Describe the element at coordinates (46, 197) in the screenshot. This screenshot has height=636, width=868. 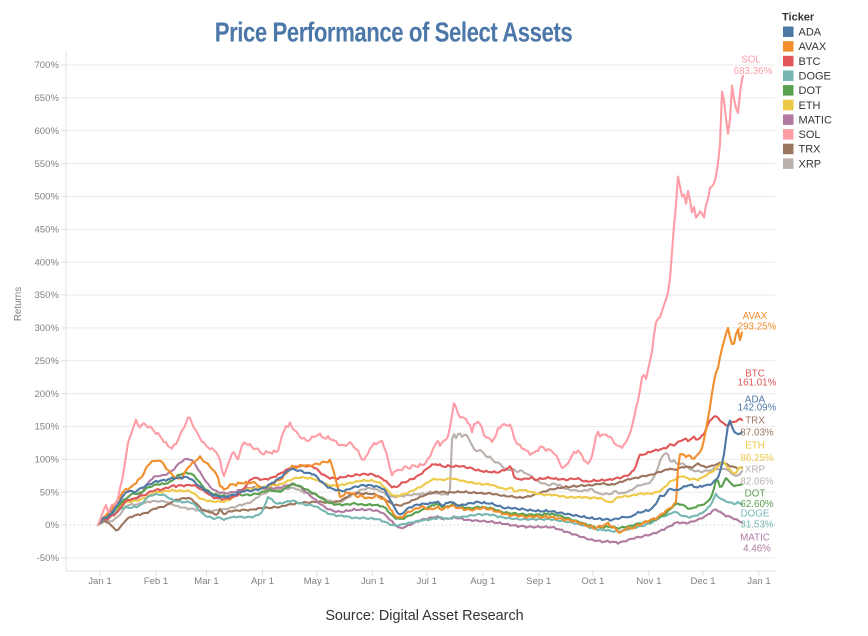
I see `svg-text: 500%` at that location.